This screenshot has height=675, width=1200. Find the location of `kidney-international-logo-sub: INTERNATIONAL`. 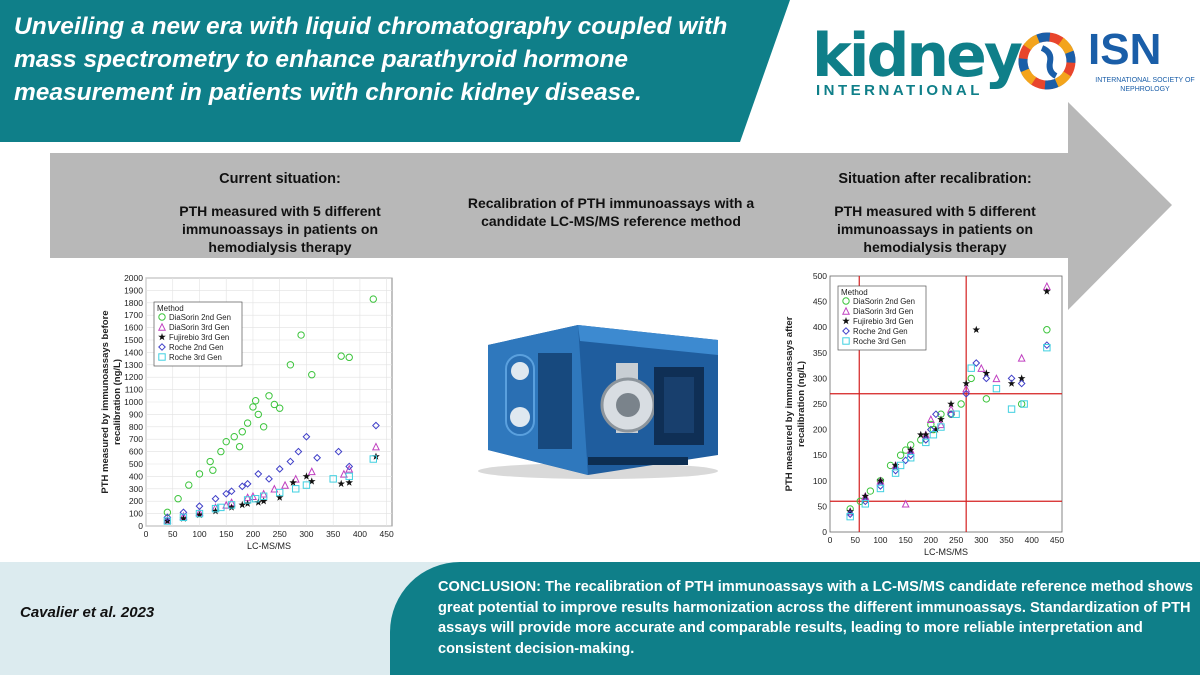

kidney-international-logo-sub: INTERNATIONAL is located at coordinates (899, 90).